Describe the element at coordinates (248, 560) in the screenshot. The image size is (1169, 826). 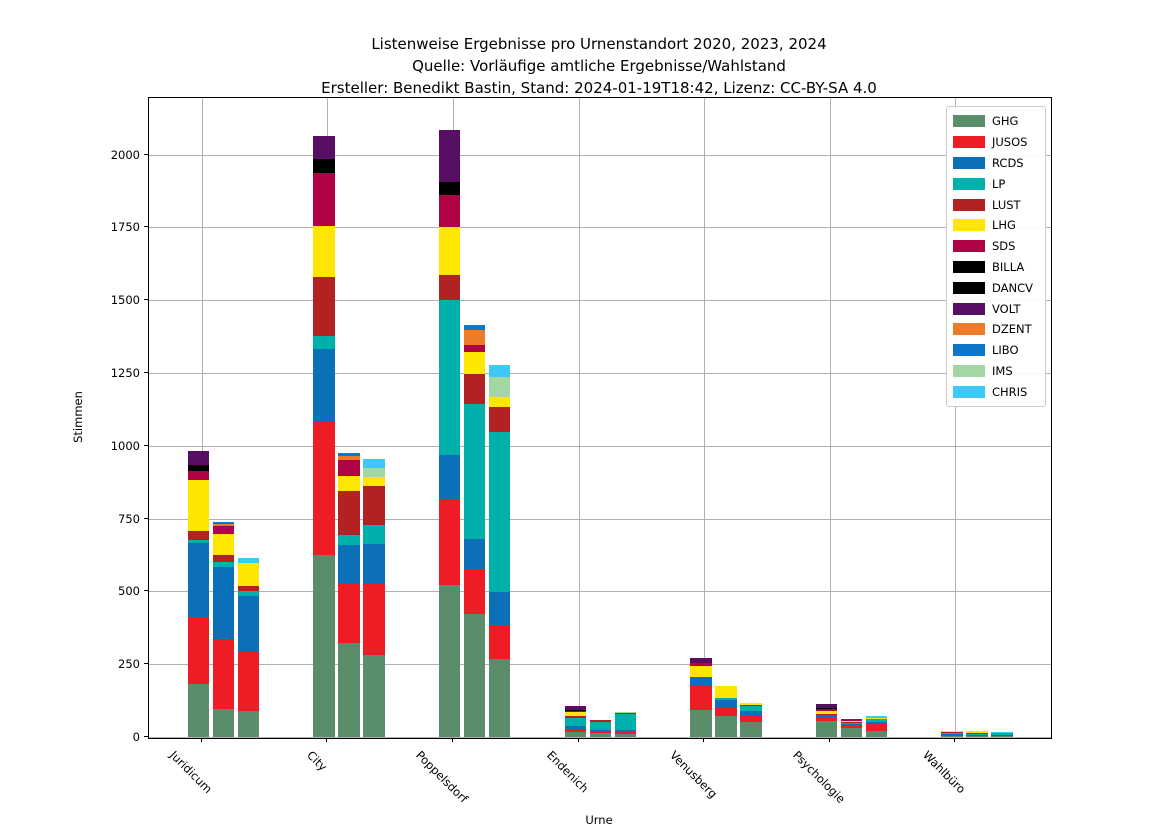
I see `bar-segment-CHRIS` at that location.